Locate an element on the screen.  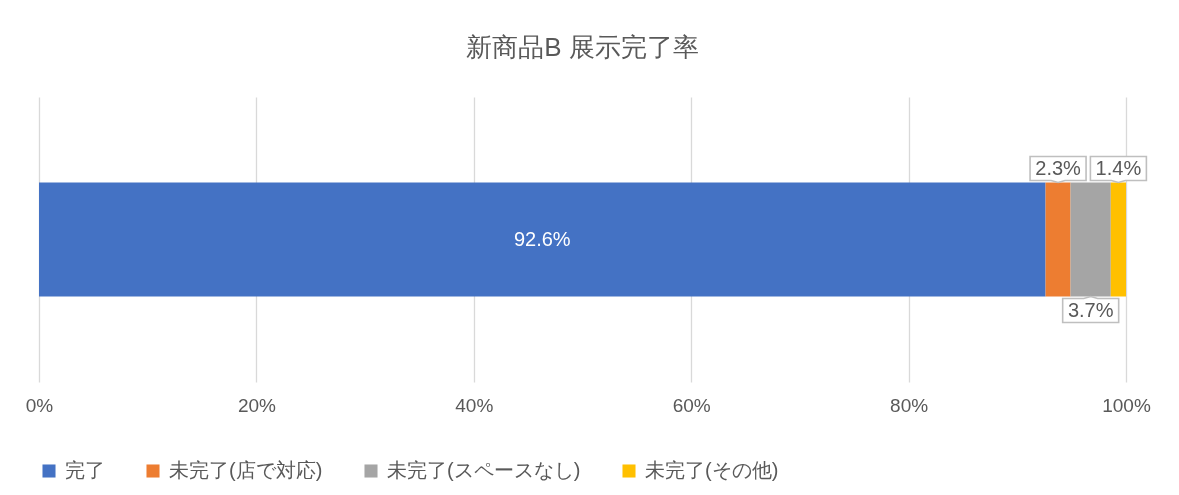
legend-label: 未完了(その他) is located at coordinates (712, 470).